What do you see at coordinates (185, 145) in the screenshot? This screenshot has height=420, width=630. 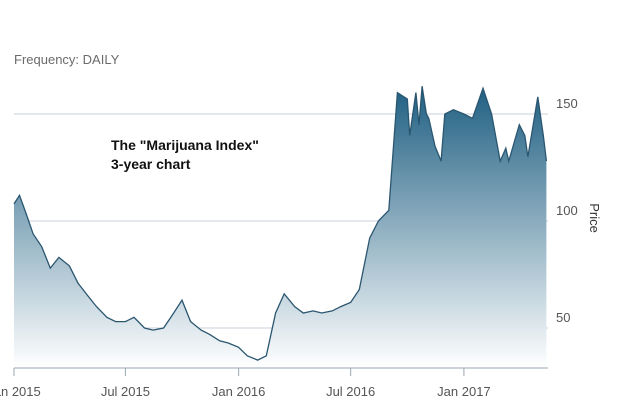 I see `annotation-line-1: The "Marijuana Index"` at bounding box center [185, 145].